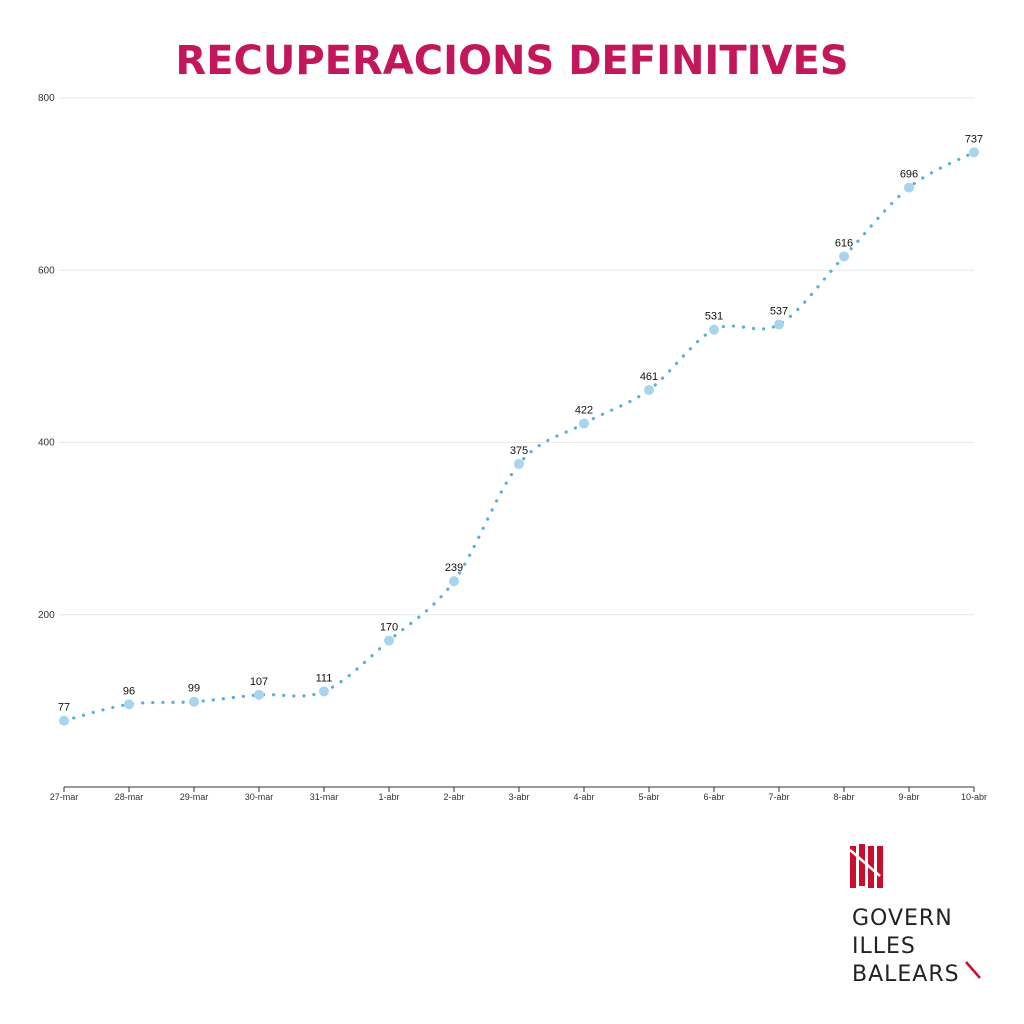  I want to click on x-tick-label: 28-mar, so click(129, 797).